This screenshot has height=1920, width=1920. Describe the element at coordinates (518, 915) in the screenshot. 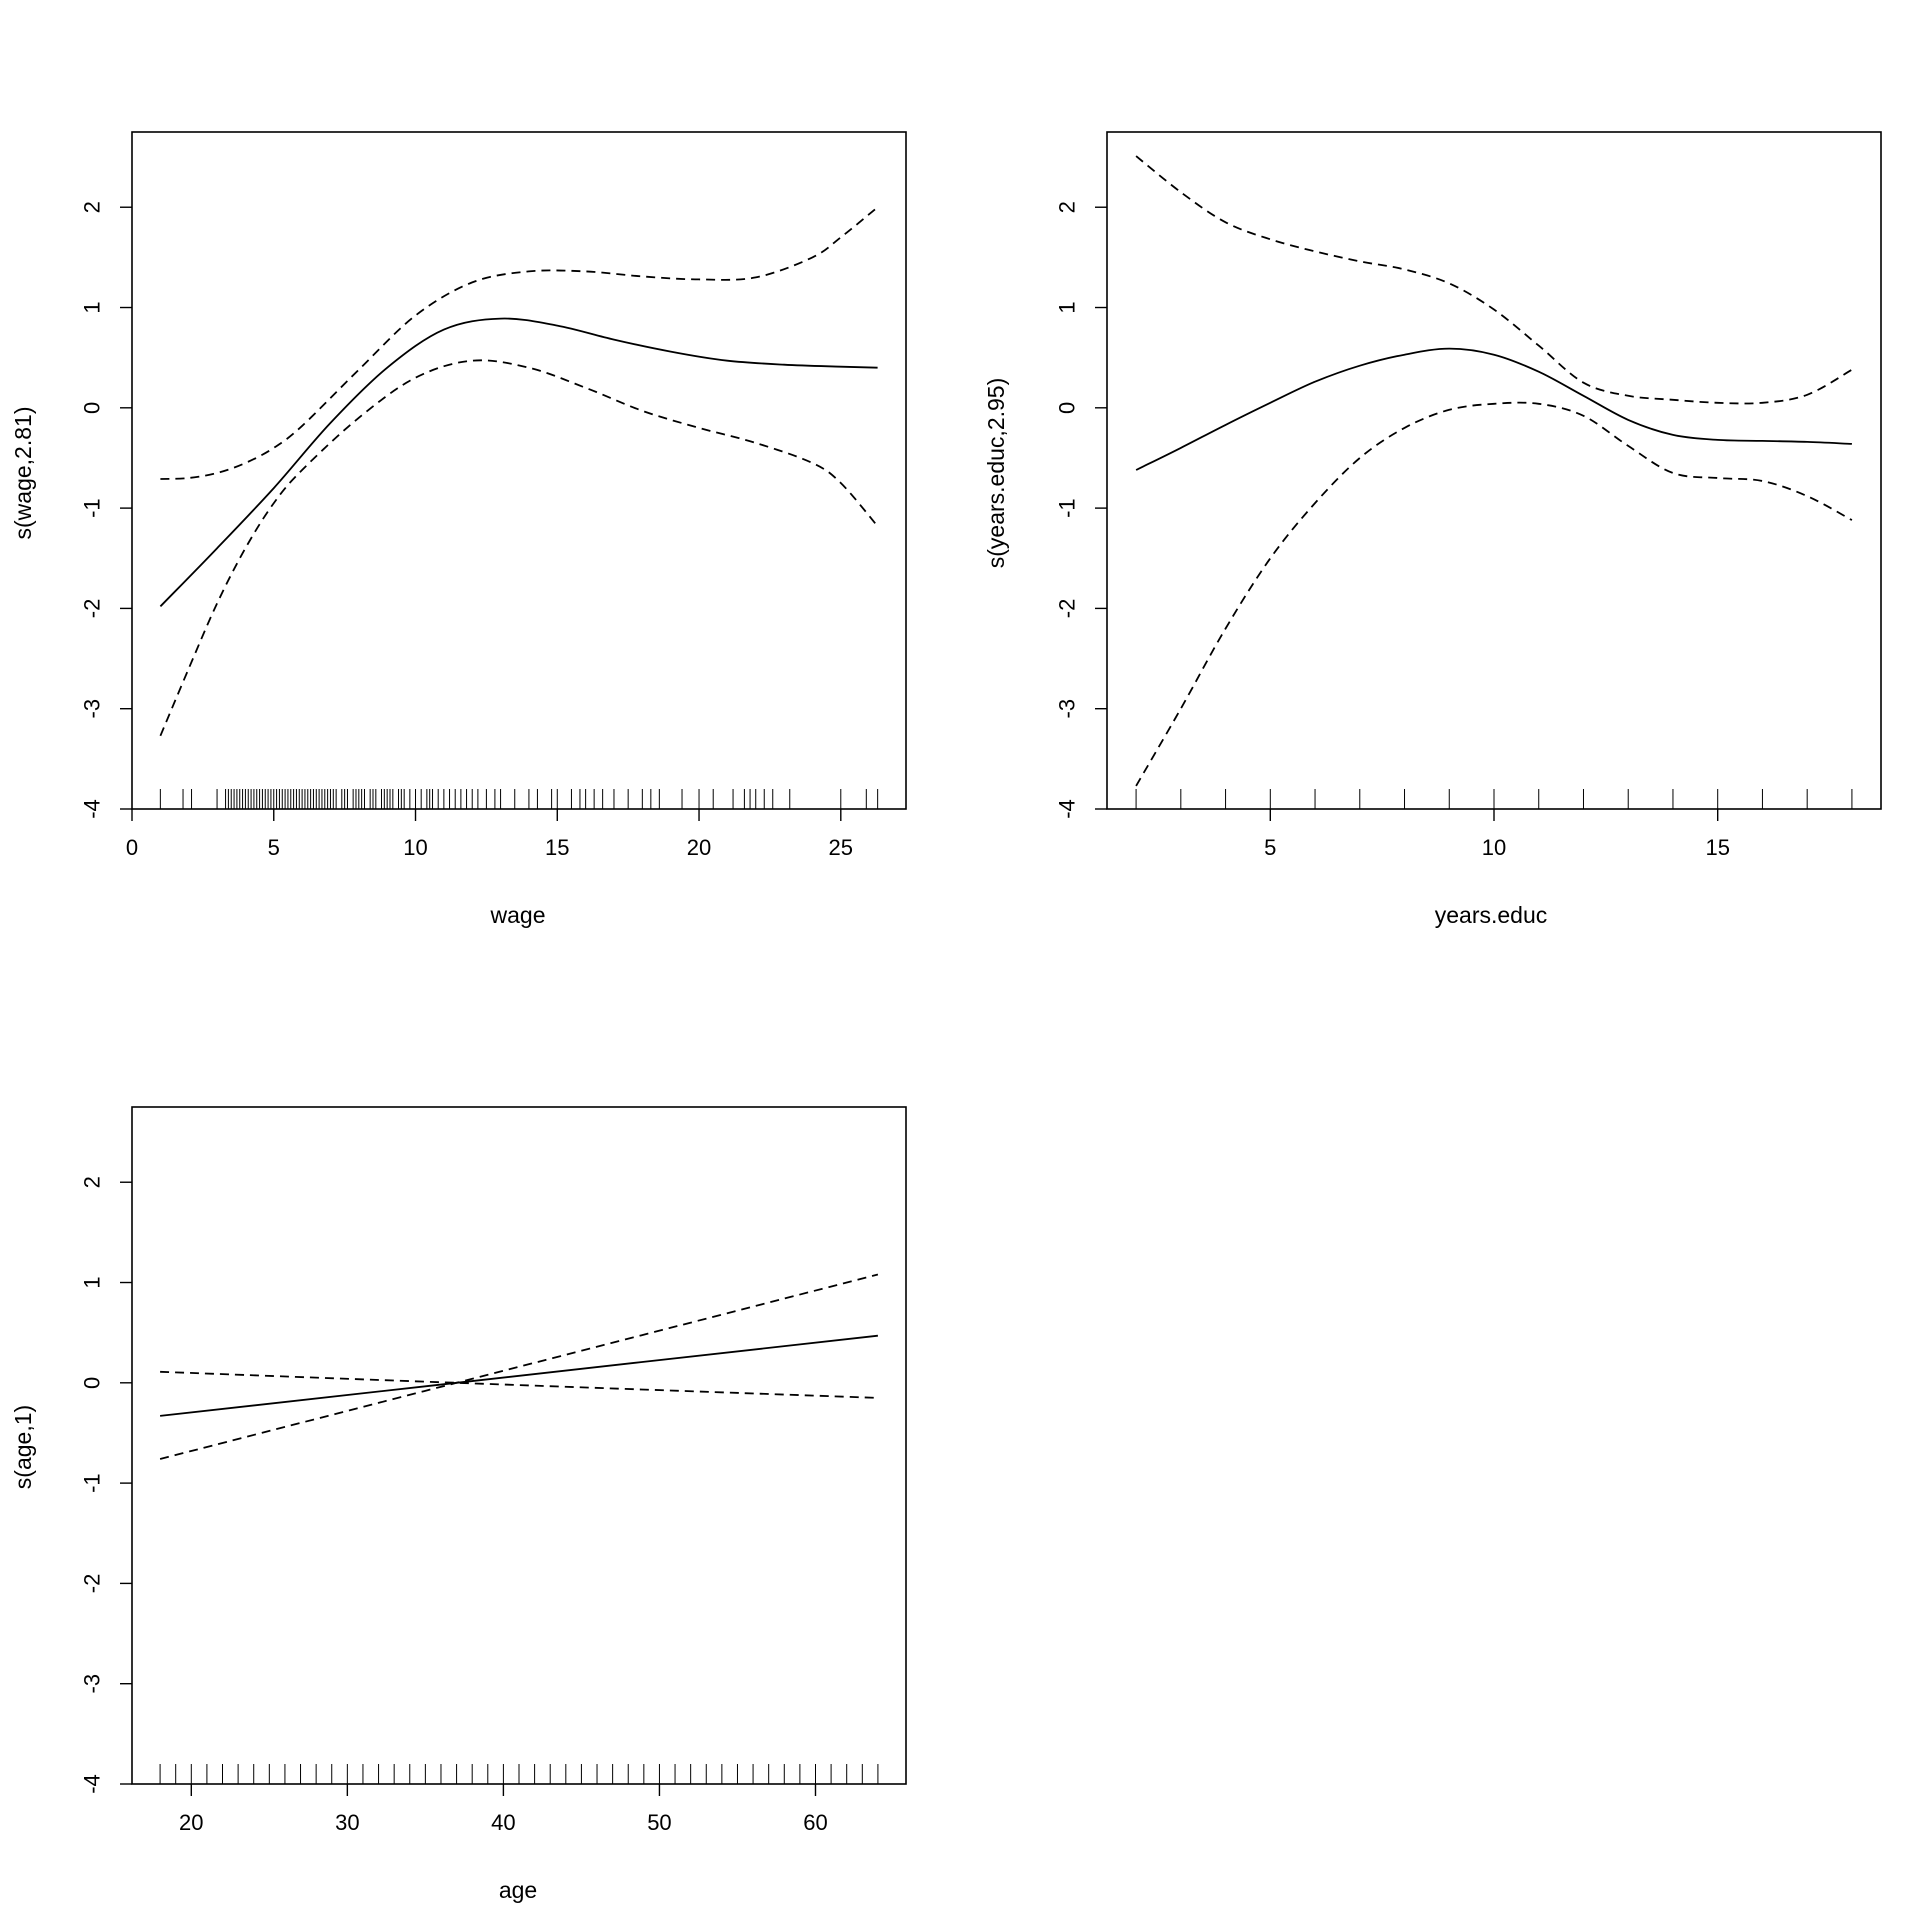

I see `x-axis-title: wage` at that location.